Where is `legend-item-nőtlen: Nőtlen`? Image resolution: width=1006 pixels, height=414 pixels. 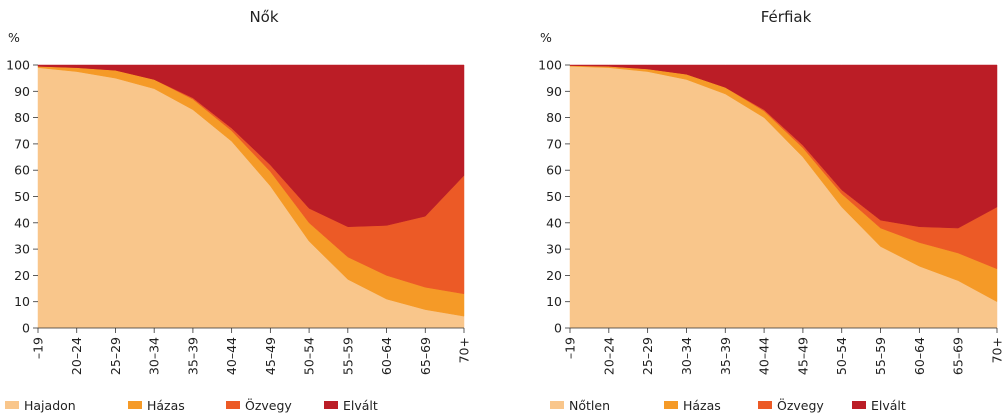
legend-item-nőtlen: Nőtlen is located at coordinates (580, 405).